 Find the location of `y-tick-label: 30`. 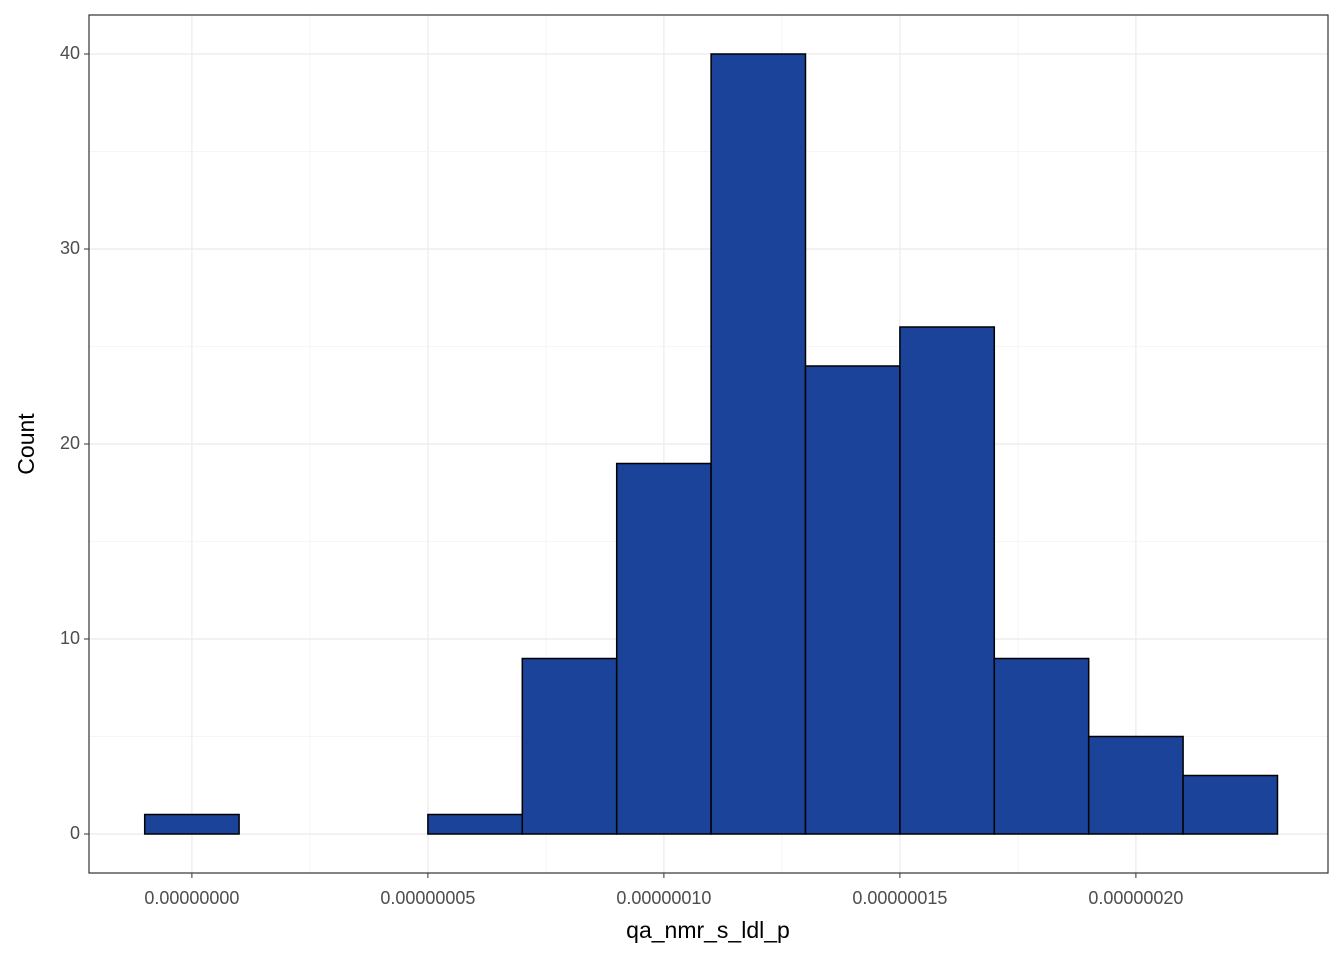

y-tick-label: 30 is located at coordinates (70, 248).